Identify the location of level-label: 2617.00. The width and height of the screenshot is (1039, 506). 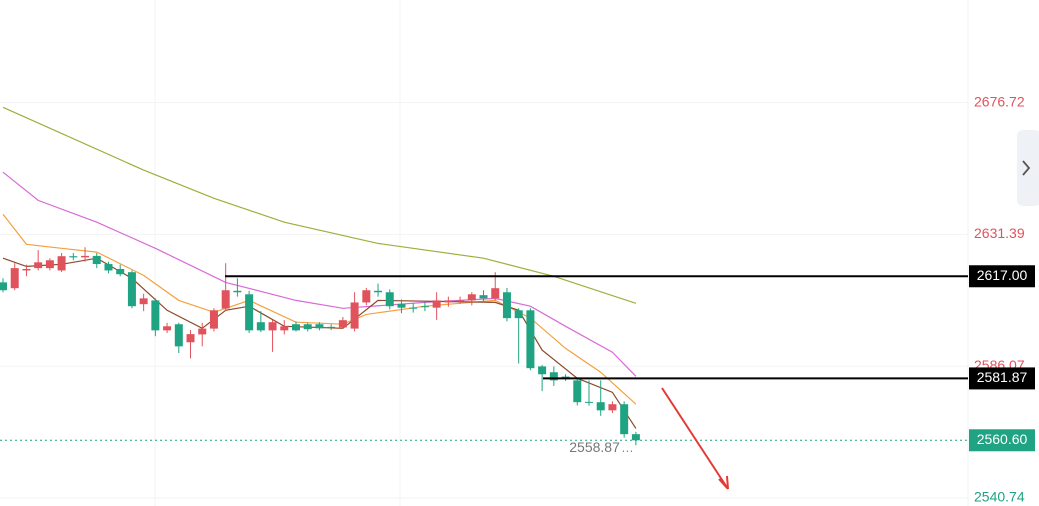
(1002, 275).